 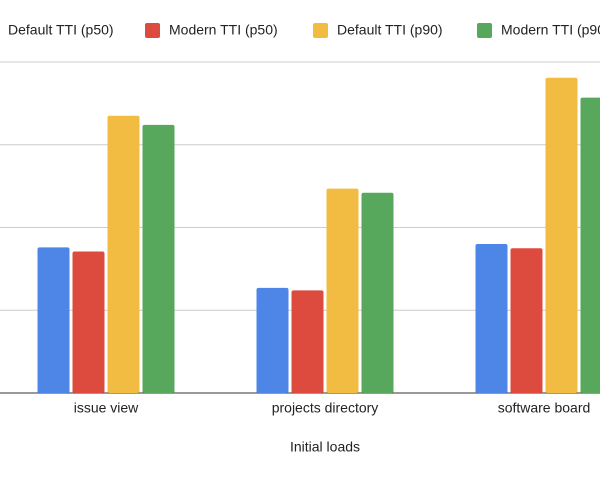 What do you see at coordinates (550, 30) in the screenshot?
I see `legend-label: Modern TTI (p90)` at bounding box center [550, 30].